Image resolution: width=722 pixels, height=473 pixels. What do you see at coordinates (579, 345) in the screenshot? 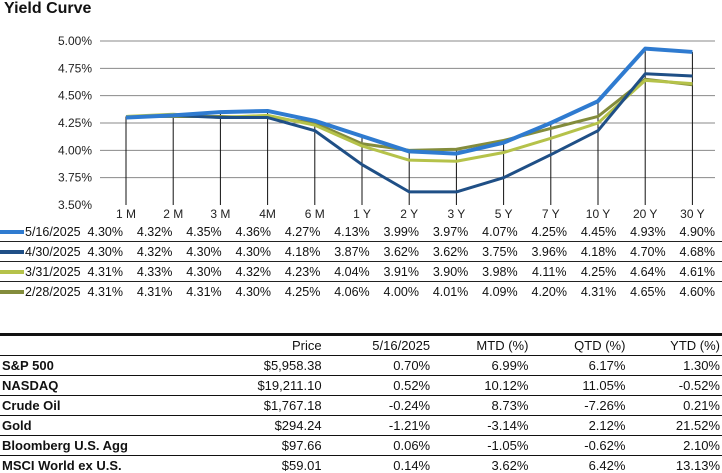
I see `column-header: QTD (%)` at bounding box center [579, 345].